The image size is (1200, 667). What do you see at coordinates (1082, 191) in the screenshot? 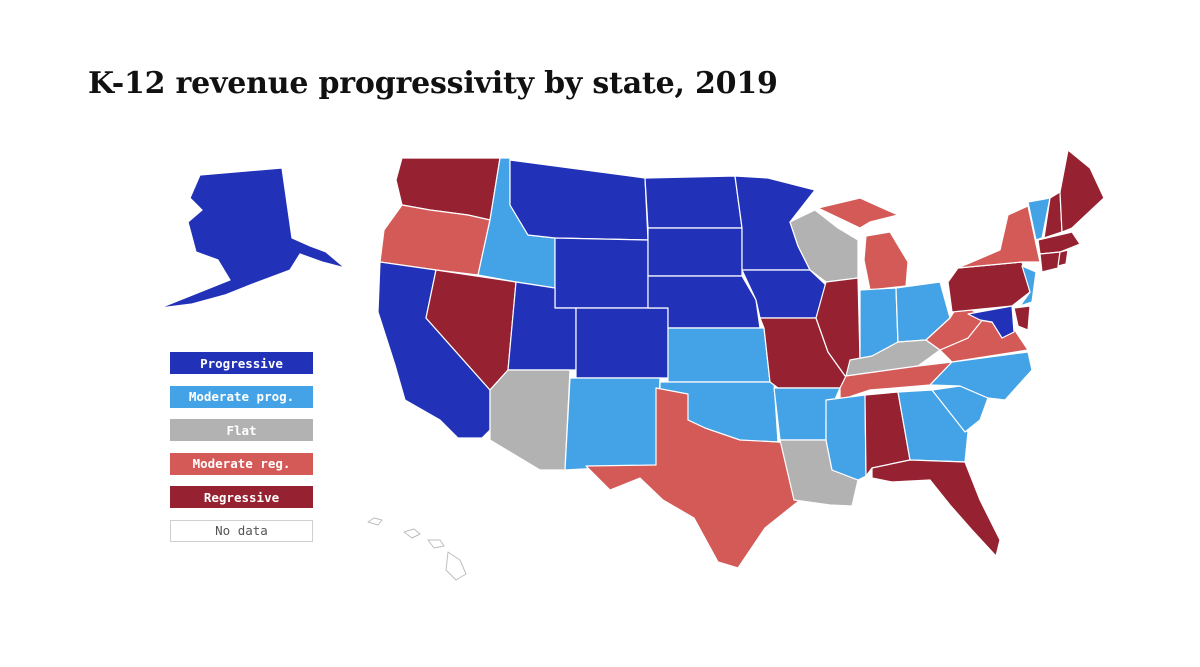
I see `state-ME: Maine` at bounding box center [1082, 191].